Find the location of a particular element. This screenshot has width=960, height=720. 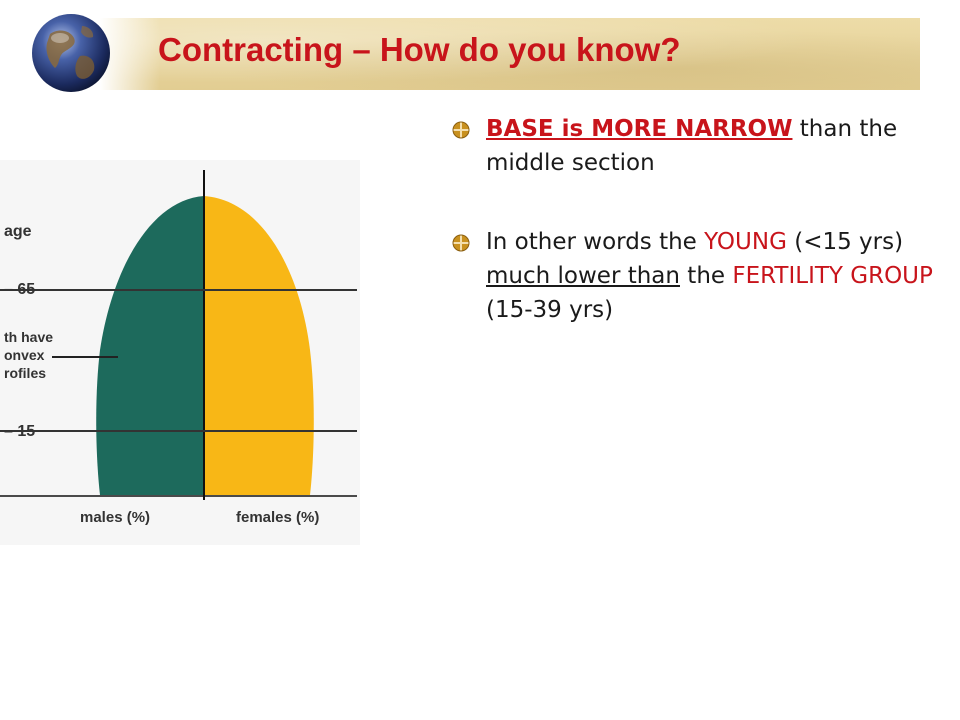

bullet-2-underlined: much lower than is located at coordinates (583, 276).